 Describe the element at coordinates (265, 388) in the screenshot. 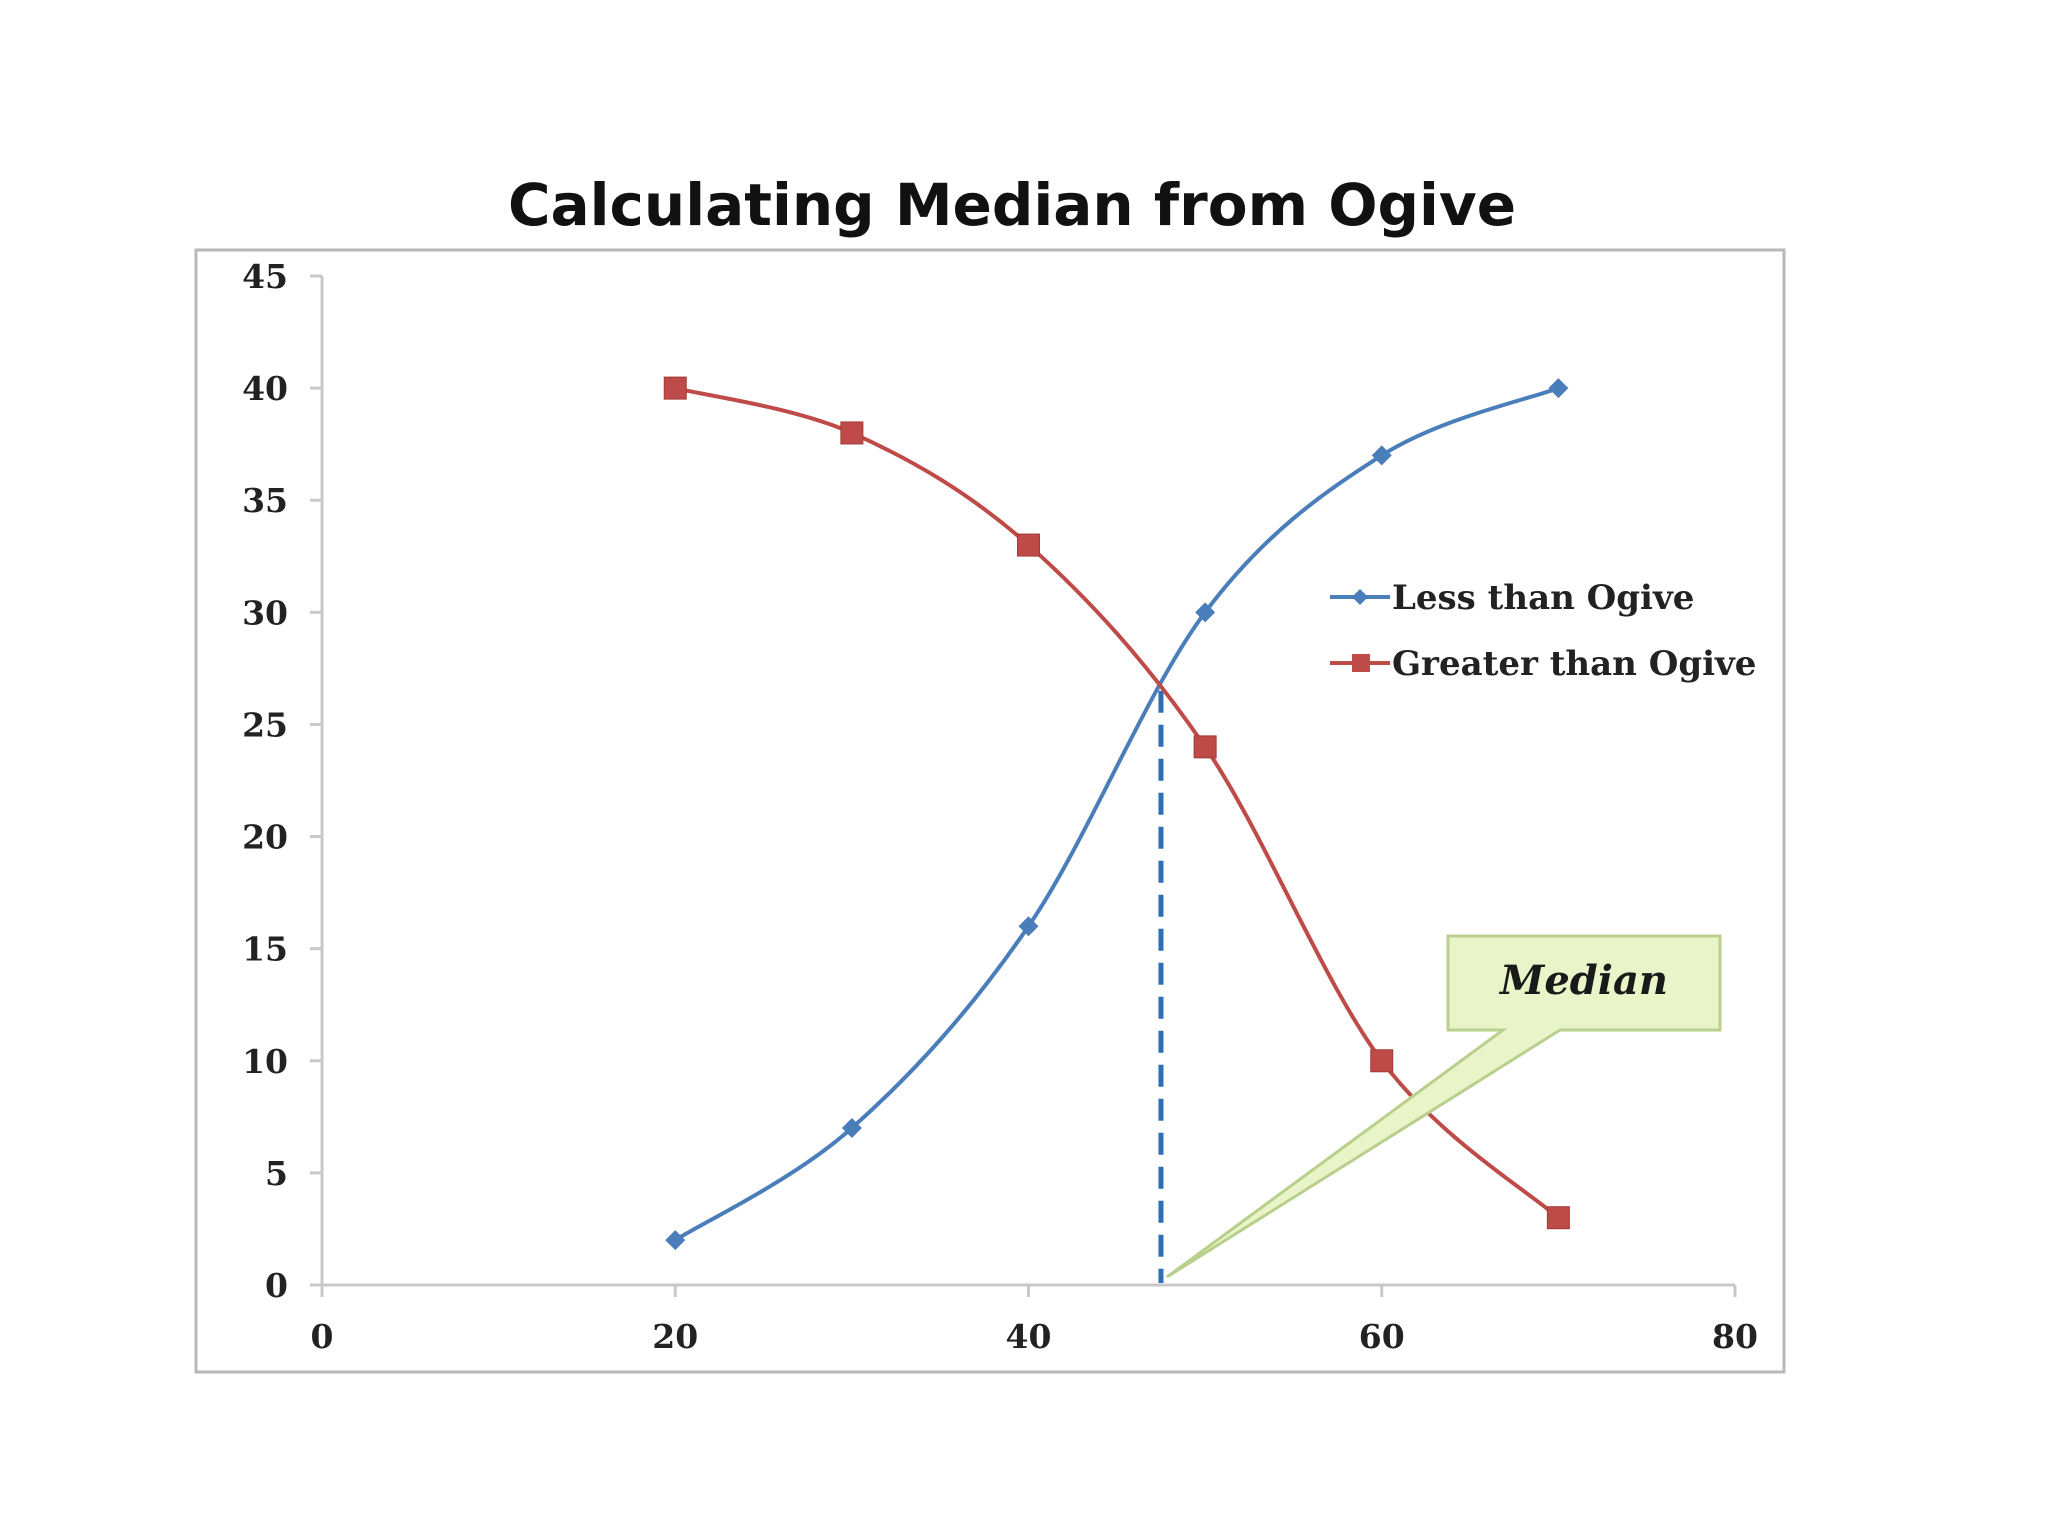

I see `y-tick-label: 40` at that location.